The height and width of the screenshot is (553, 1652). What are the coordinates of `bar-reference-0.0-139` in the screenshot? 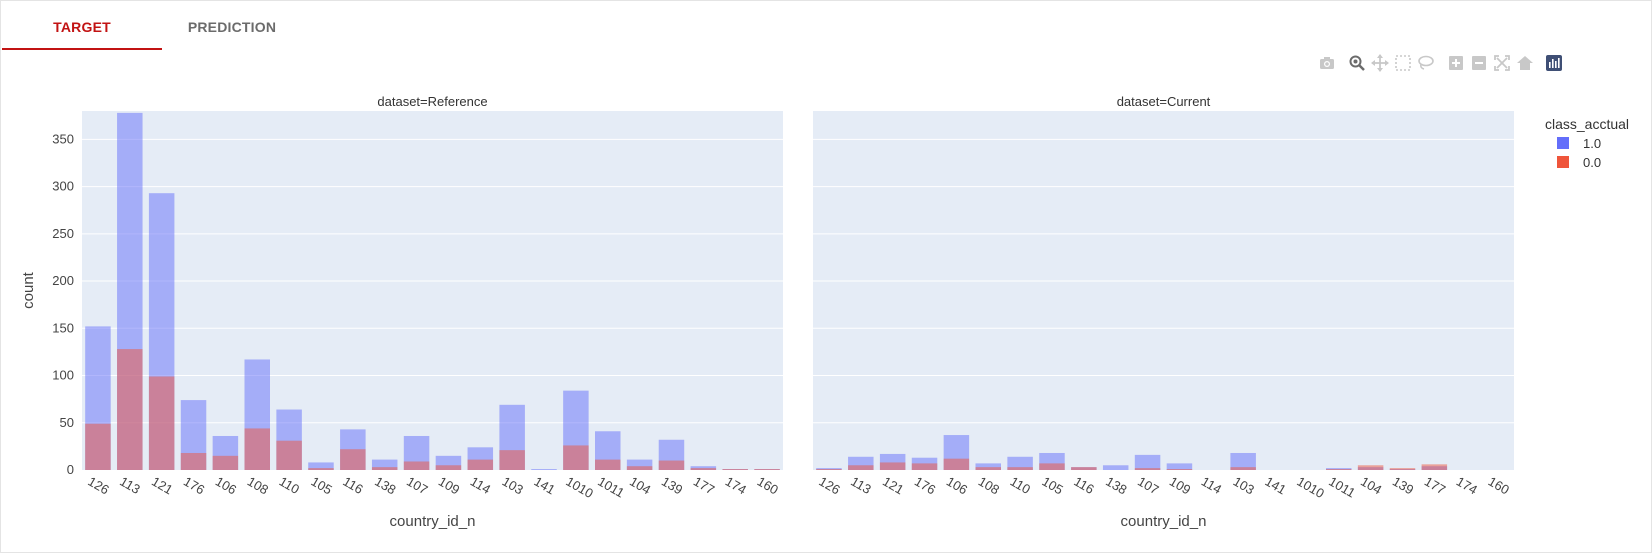 It's located at (671, 465).